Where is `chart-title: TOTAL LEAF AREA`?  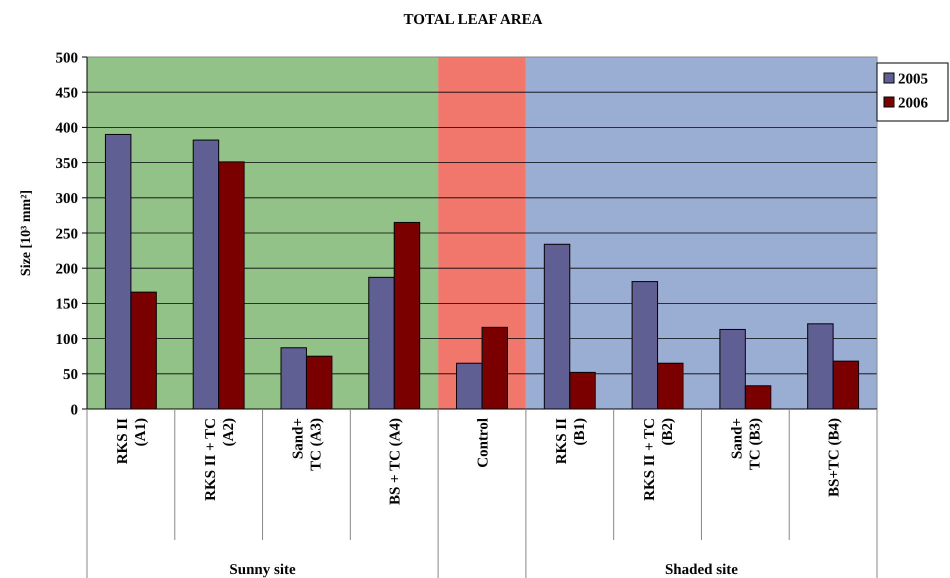
chart-title: TOTAL LEAF AREA is located at coordinates (473, 20).